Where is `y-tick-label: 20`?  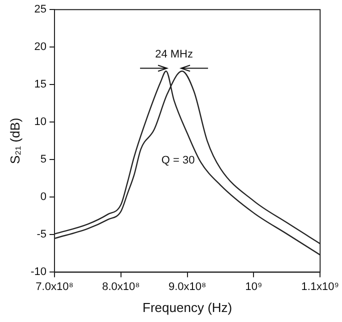
y-tick-label: 20 is located at coordinates (40, 47).